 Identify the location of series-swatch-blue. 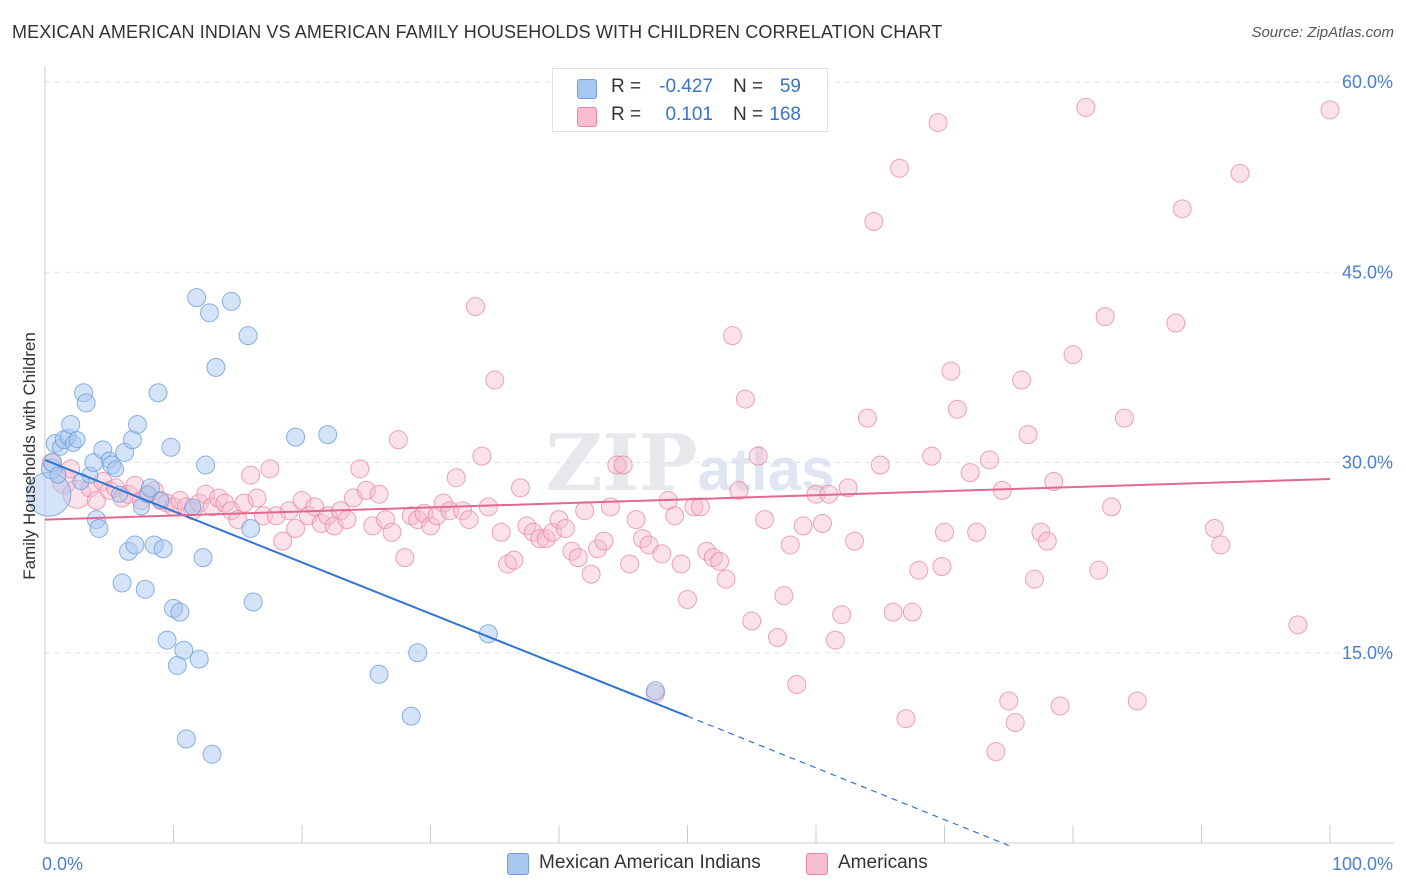
(518, 864).